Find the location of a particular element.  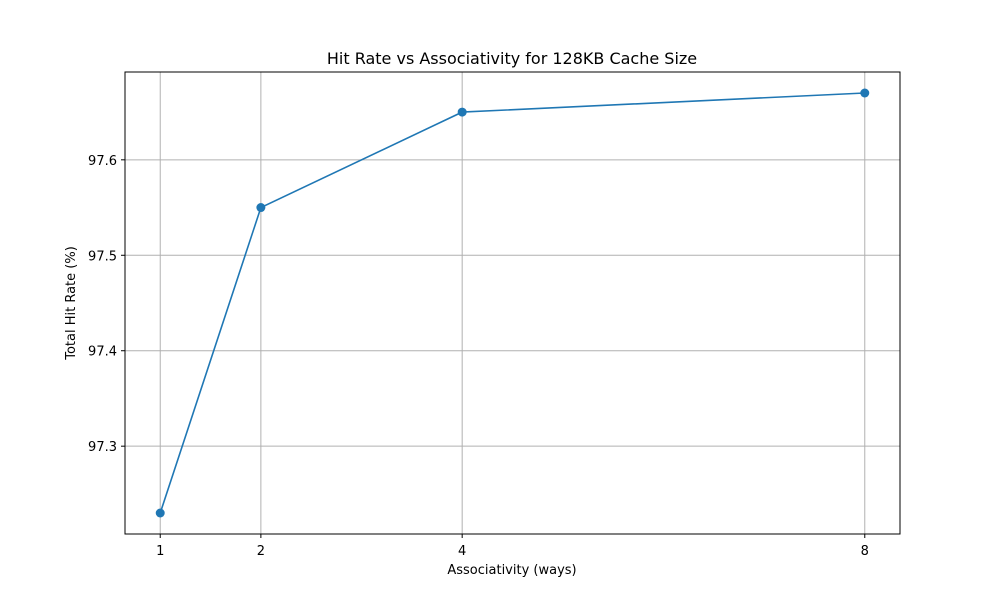

y-tick-label: 97.4 is located at coordinates (102, 352).